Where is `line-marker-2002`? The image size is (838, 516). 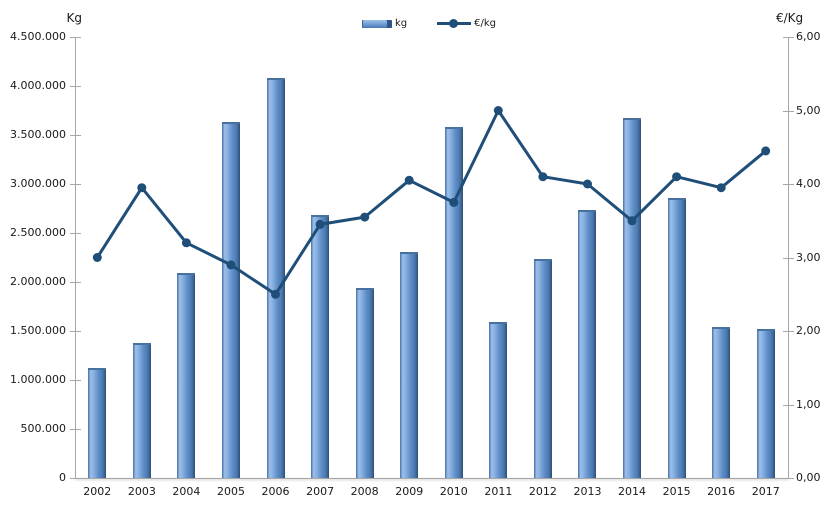
line-marker-2002 is located at coordinates (97, 257).